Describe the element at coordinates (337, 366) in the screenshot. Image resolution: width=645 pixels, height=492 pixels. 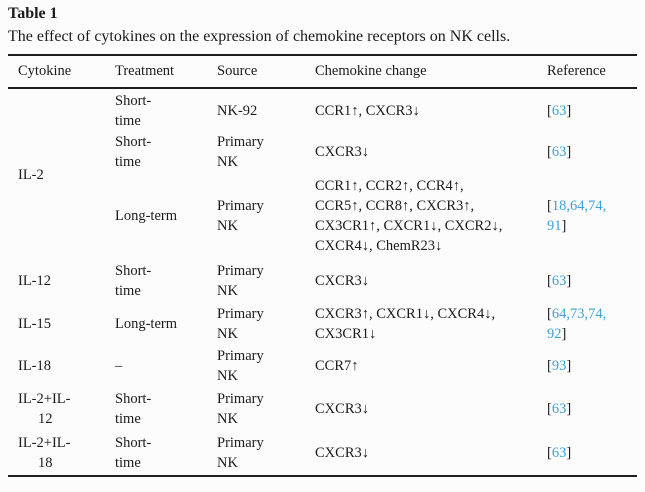
I see `cell-chemokine-change: CCR7↑` at that location.